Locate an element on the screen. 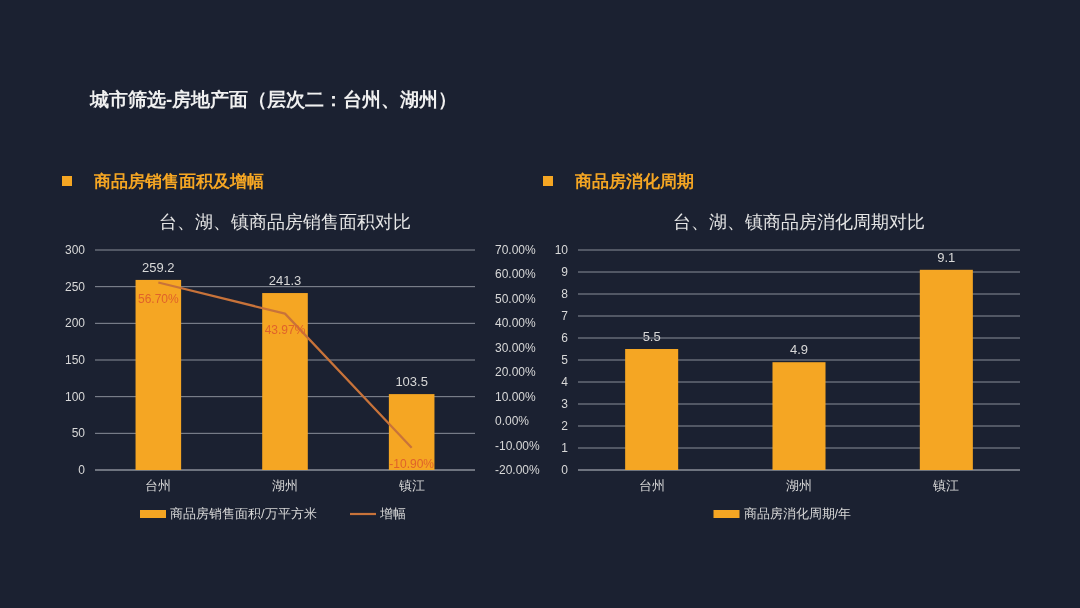 The width and height of the screenshot is (1080, 608). data-label: 4.9 is located at coordinates (799, 350).